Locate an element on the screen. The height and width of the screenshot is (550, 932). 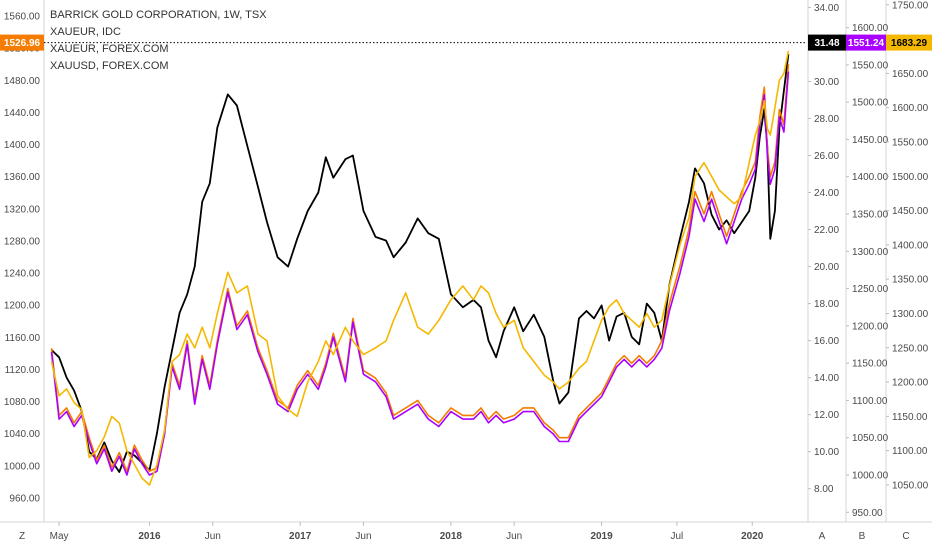
axis-b-tick-label: 1400.00 is located at coordinates (870, 177).